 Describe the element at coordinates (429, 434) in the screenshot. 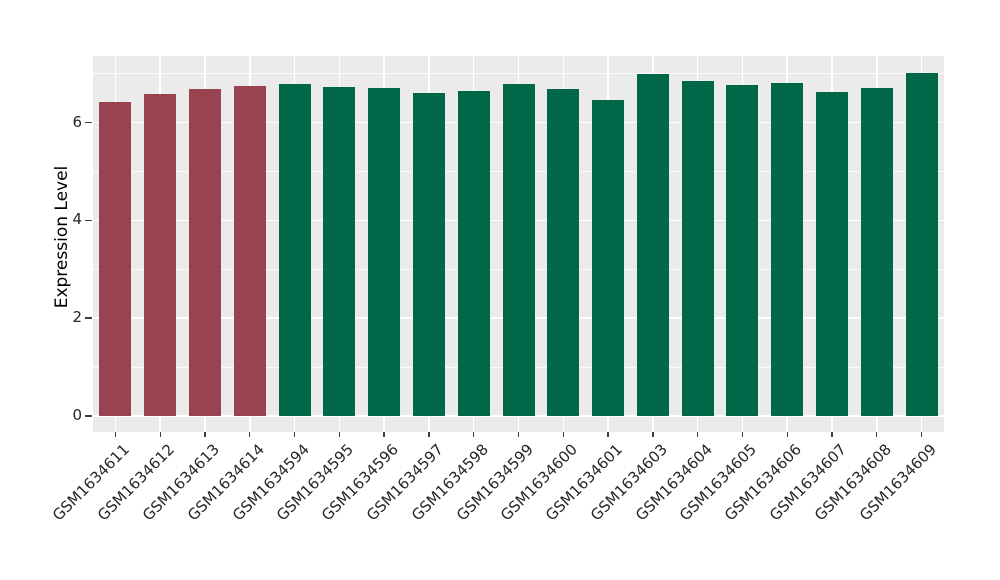

I see `x-tick-mark-GSM1634597` at that location.